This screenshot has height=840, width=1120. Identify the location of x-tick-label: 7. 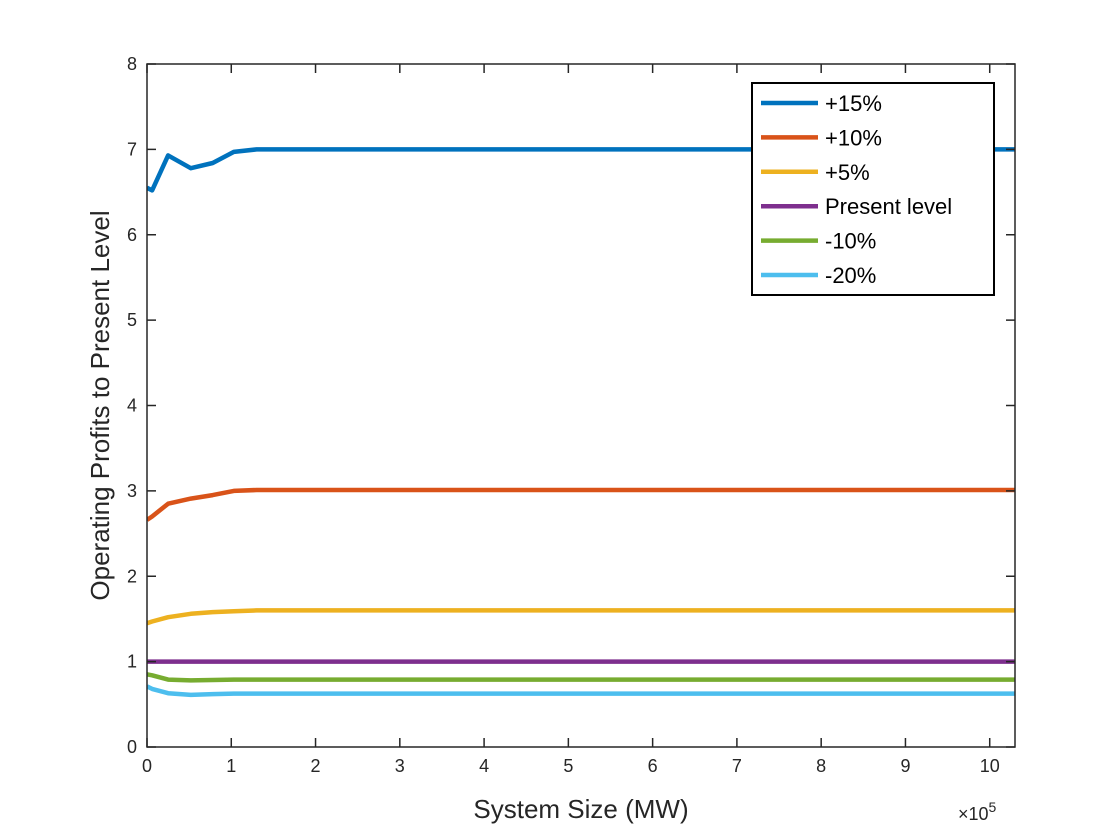
(737, 766).